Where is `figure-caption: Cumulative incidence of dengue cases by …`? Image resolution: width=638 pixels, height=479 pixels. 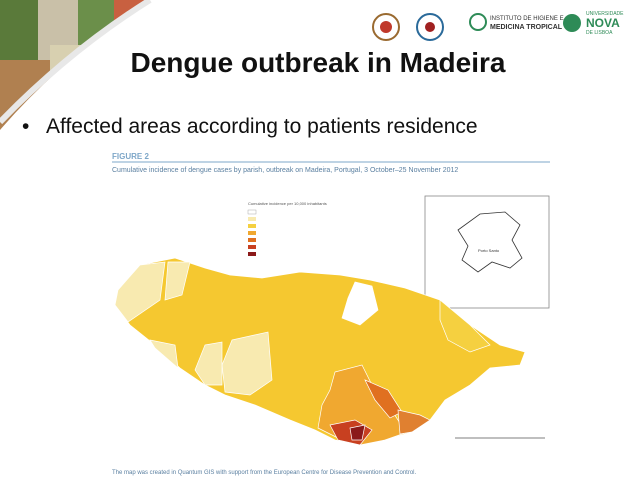 figure-caption: Cumulative incidence of dengue cases by … is located at coordinates (285, 170).